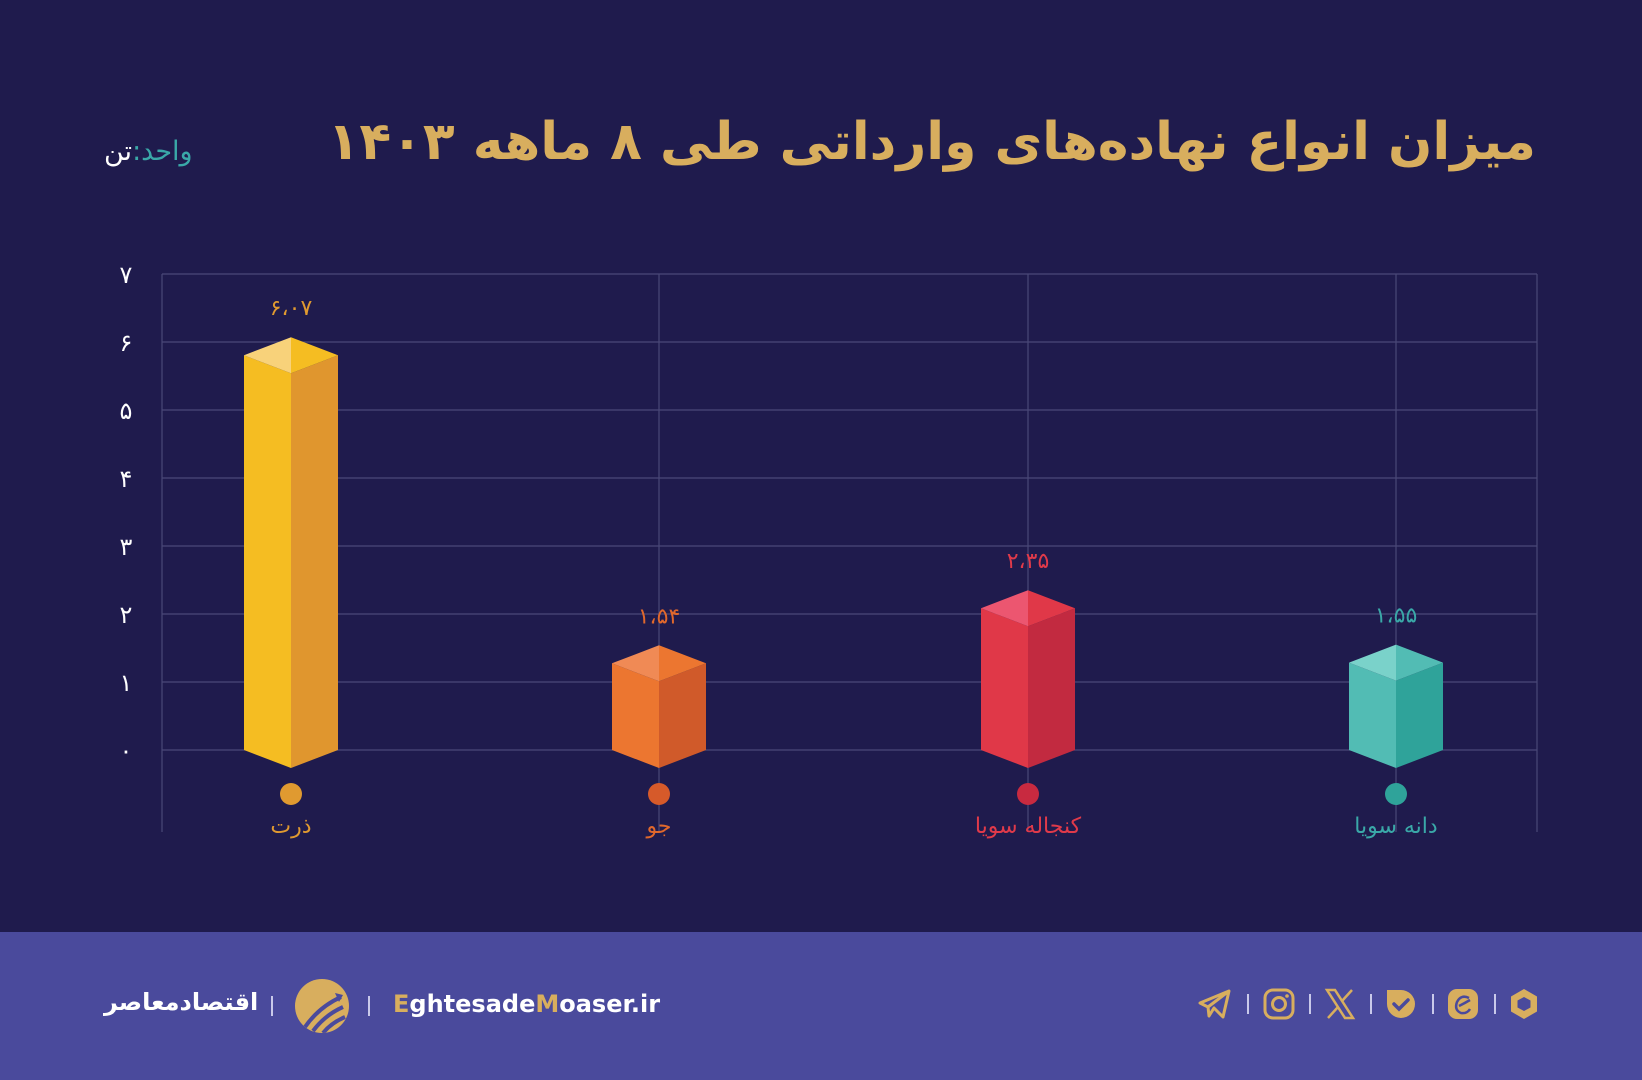  I want to click on x-icon, so click(1340, 1004).